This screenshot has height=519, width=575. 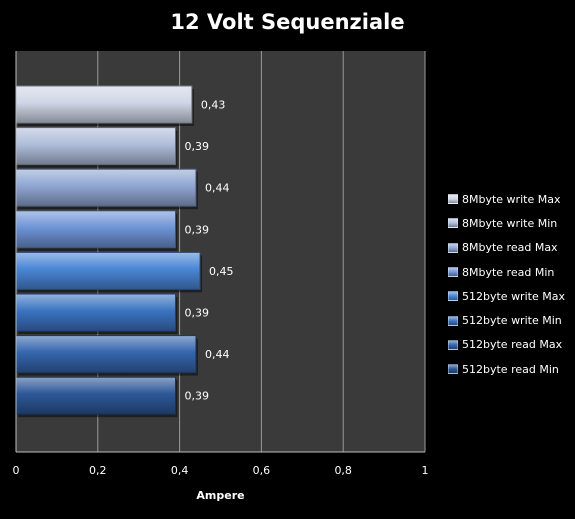 I want to click on x-tick-label: 0,6, so click(x=262, y=470).